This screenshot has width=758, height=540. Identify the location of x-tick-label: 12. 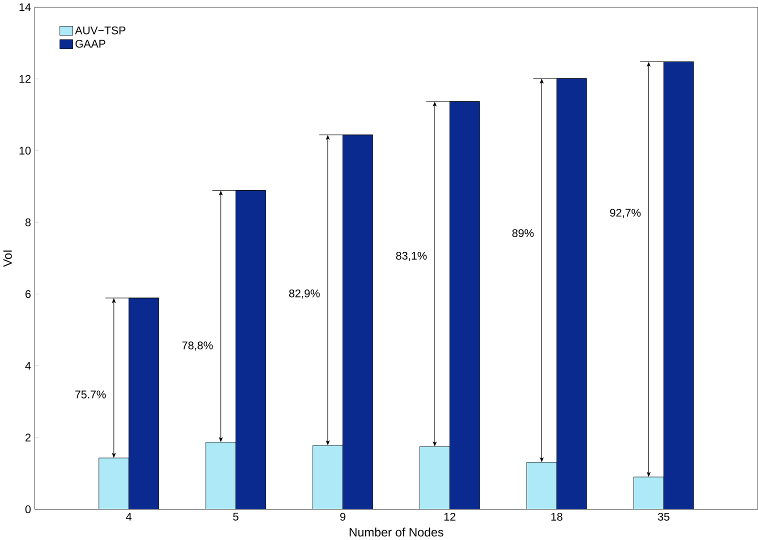
(450, 516).